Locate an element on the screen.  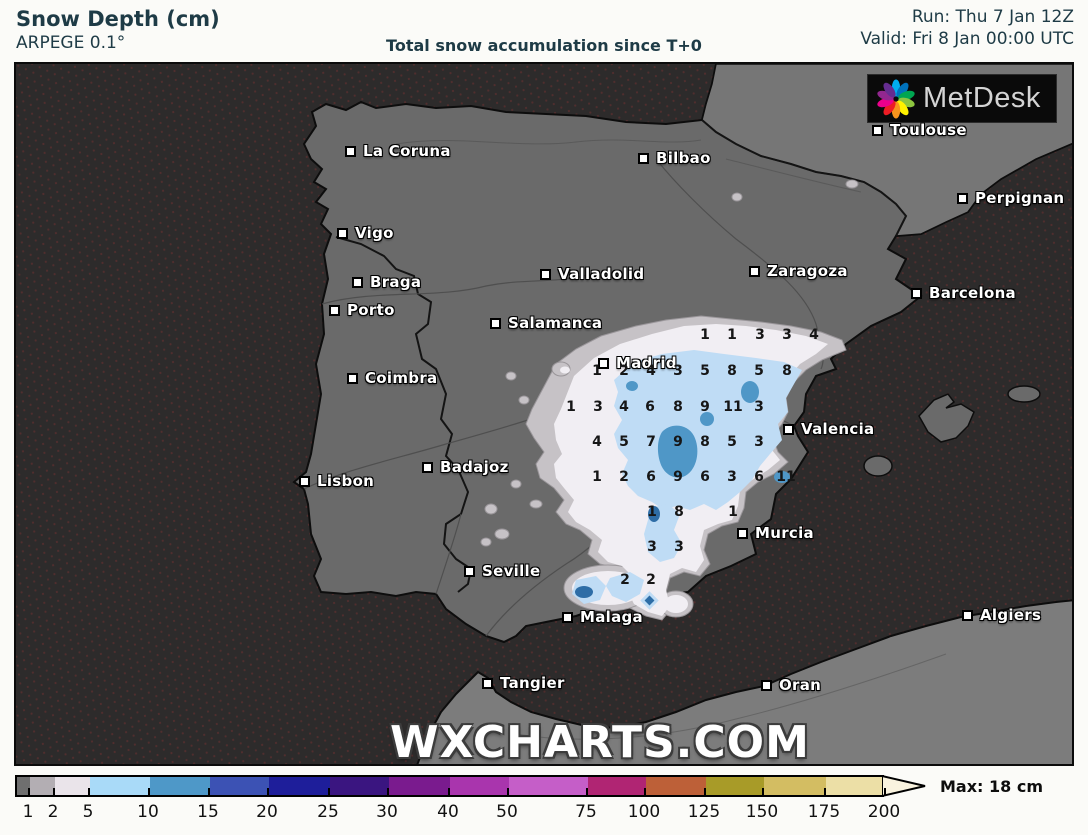
page-title: Snow Depth (cm) is located at coordinates (118, 19).